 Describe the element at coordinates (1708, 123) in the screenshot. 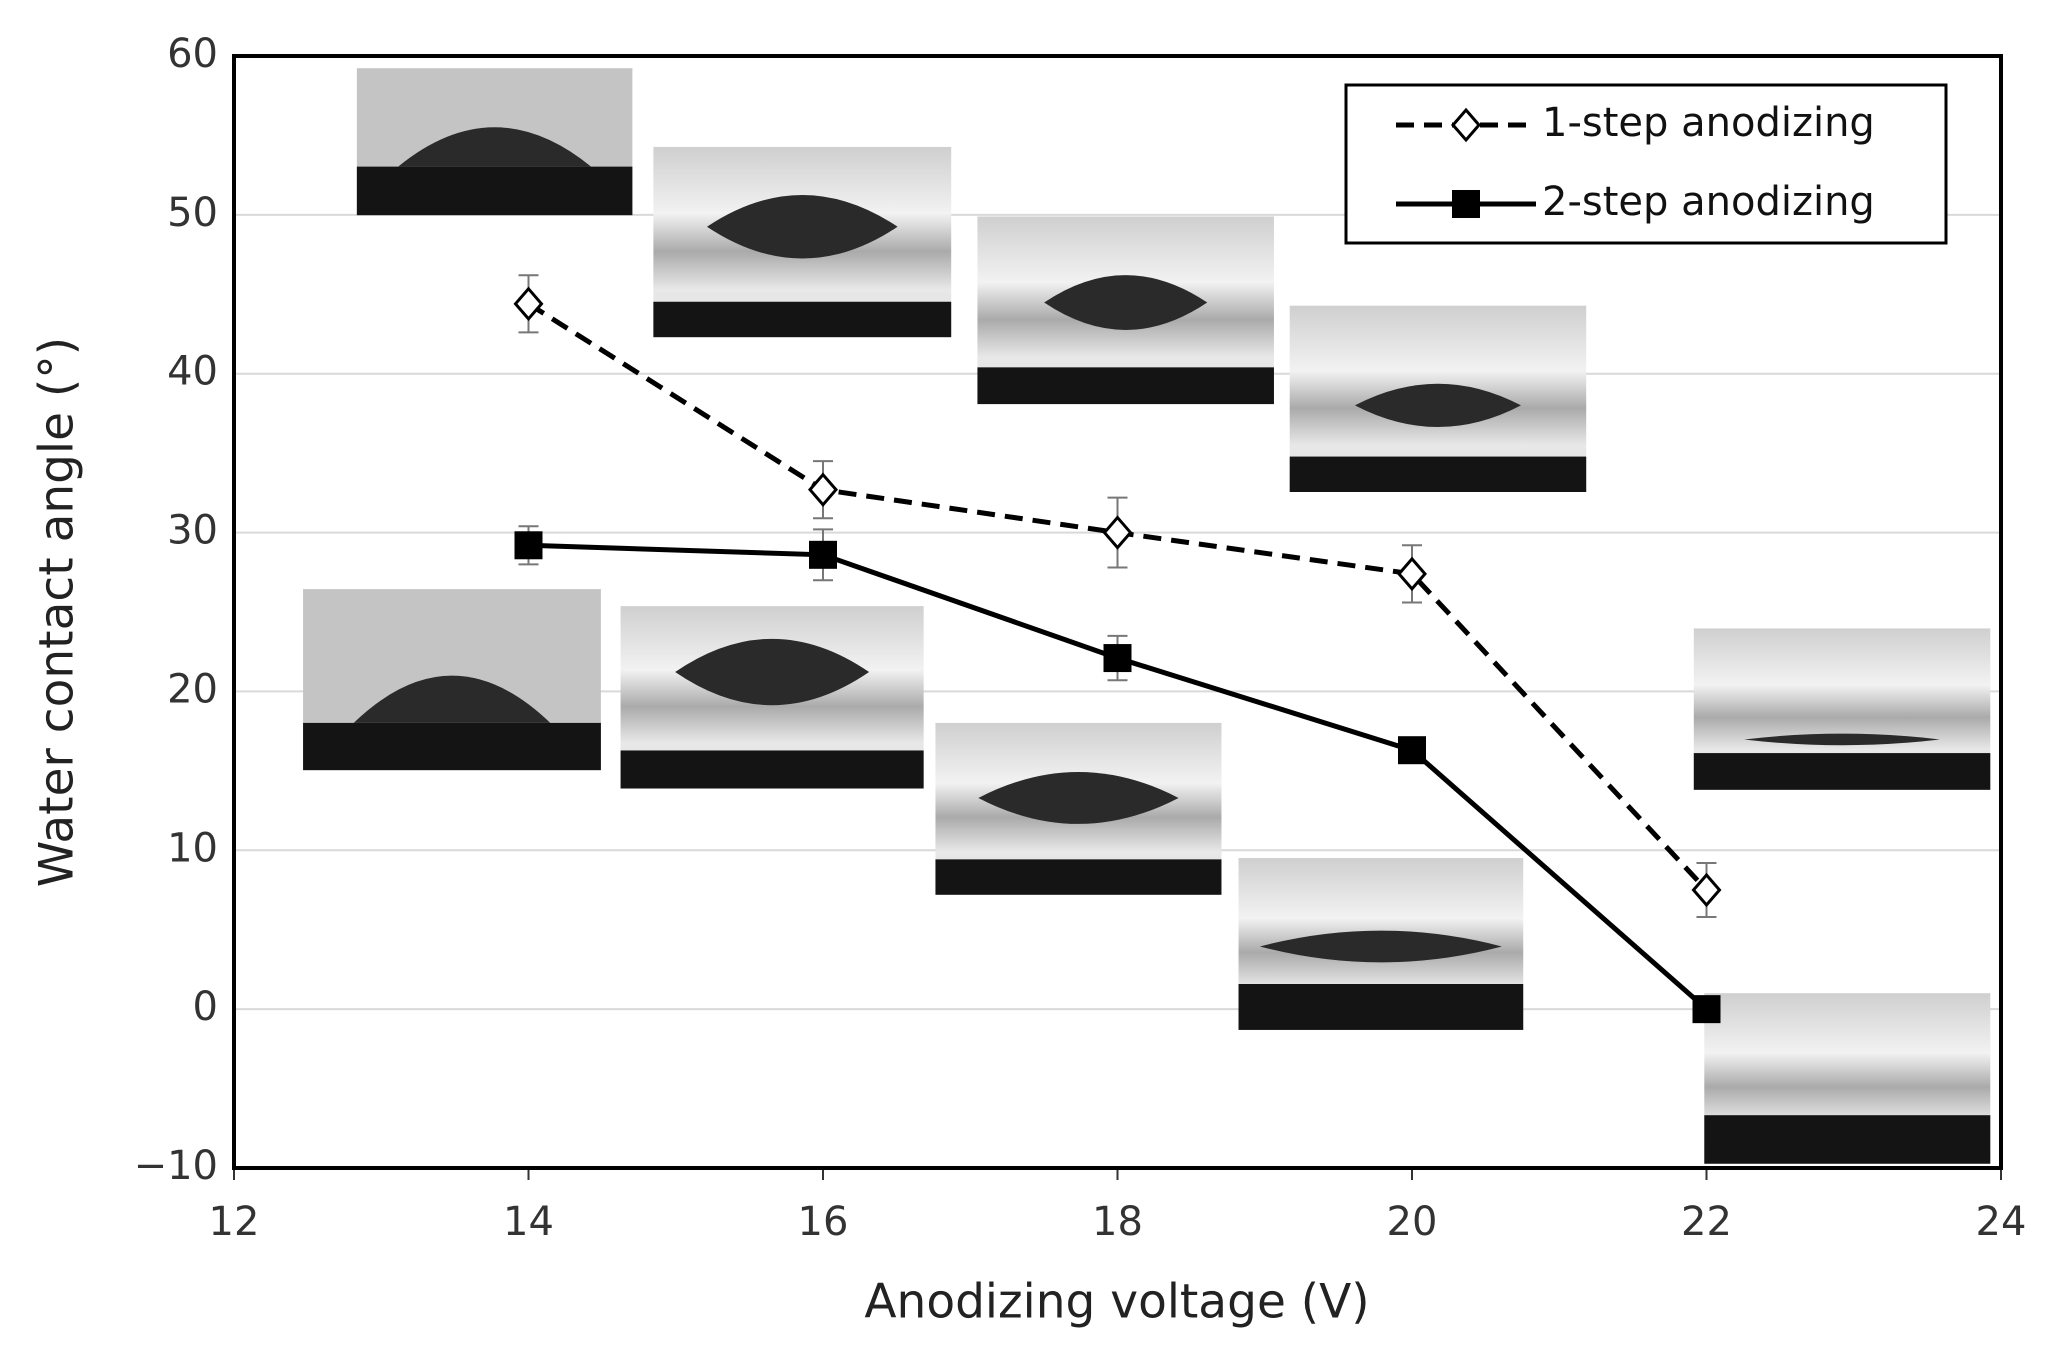

I see `legend-label: 1-step anodizing` at that location.